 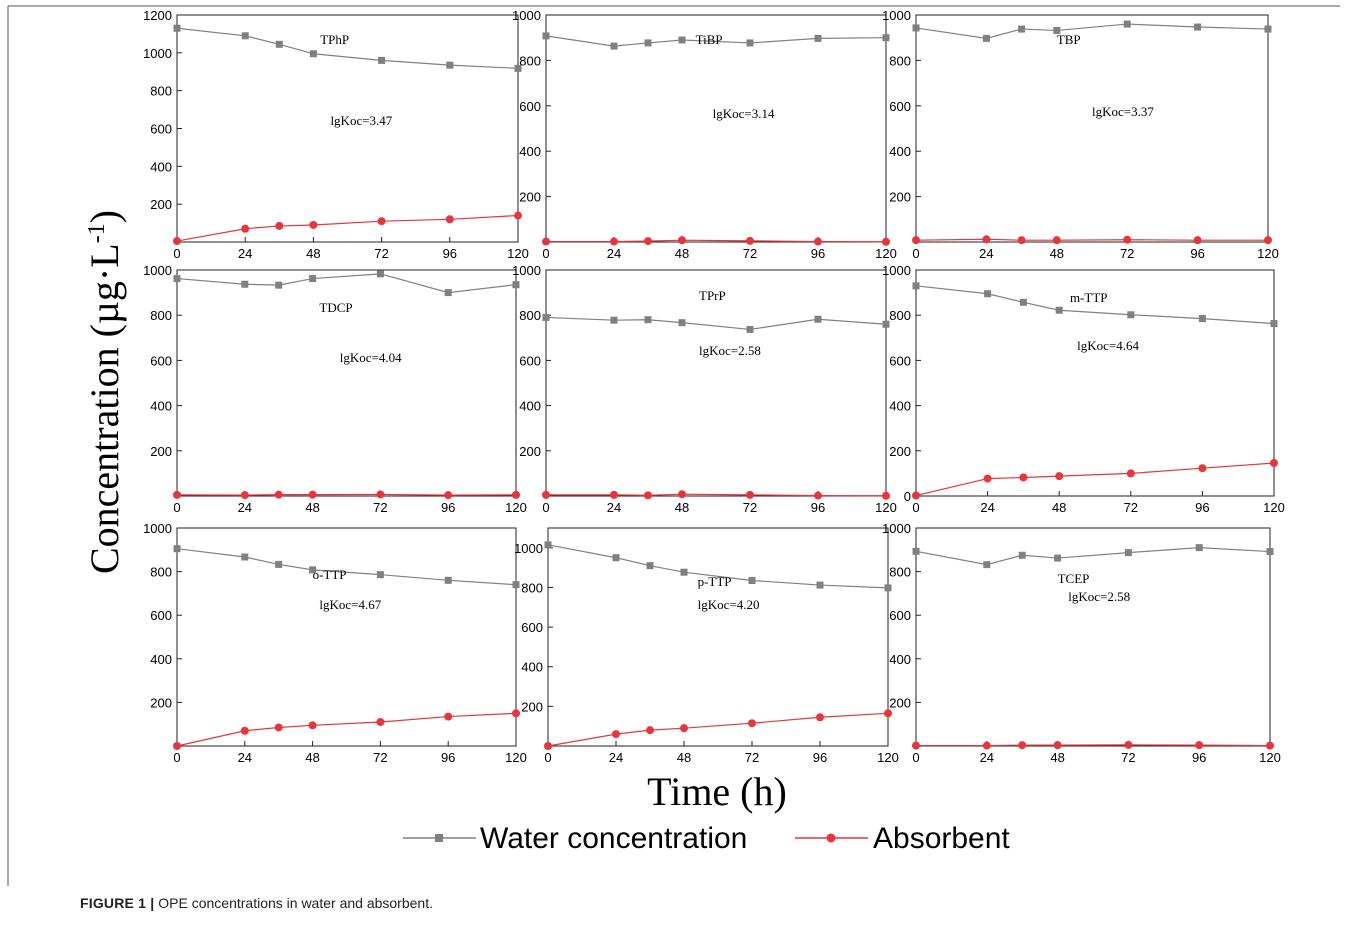 I want to click on y-axis-label-main: Concentration (µg·L, so click(x=104, y=408).